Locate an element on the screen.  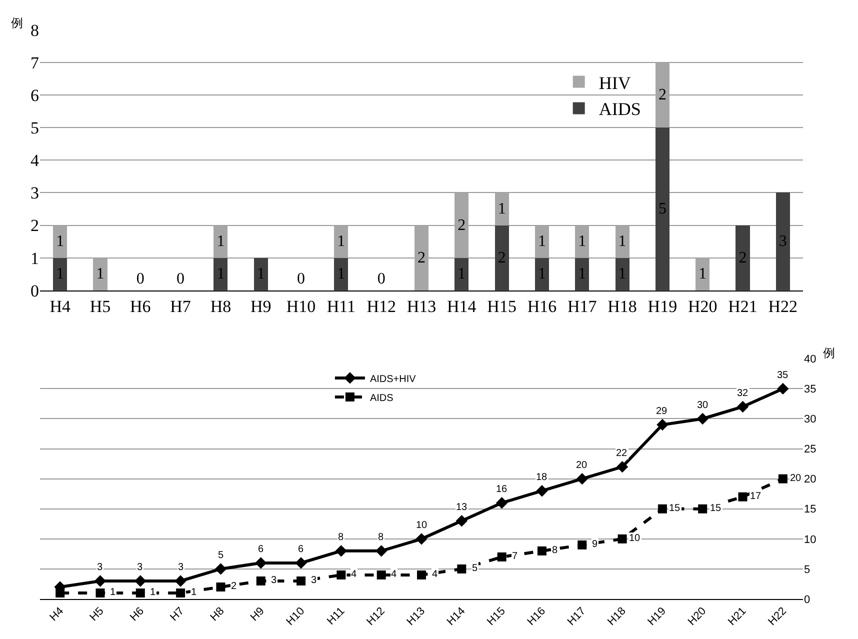
data-label: 8 is located at coordinates (381, 537).